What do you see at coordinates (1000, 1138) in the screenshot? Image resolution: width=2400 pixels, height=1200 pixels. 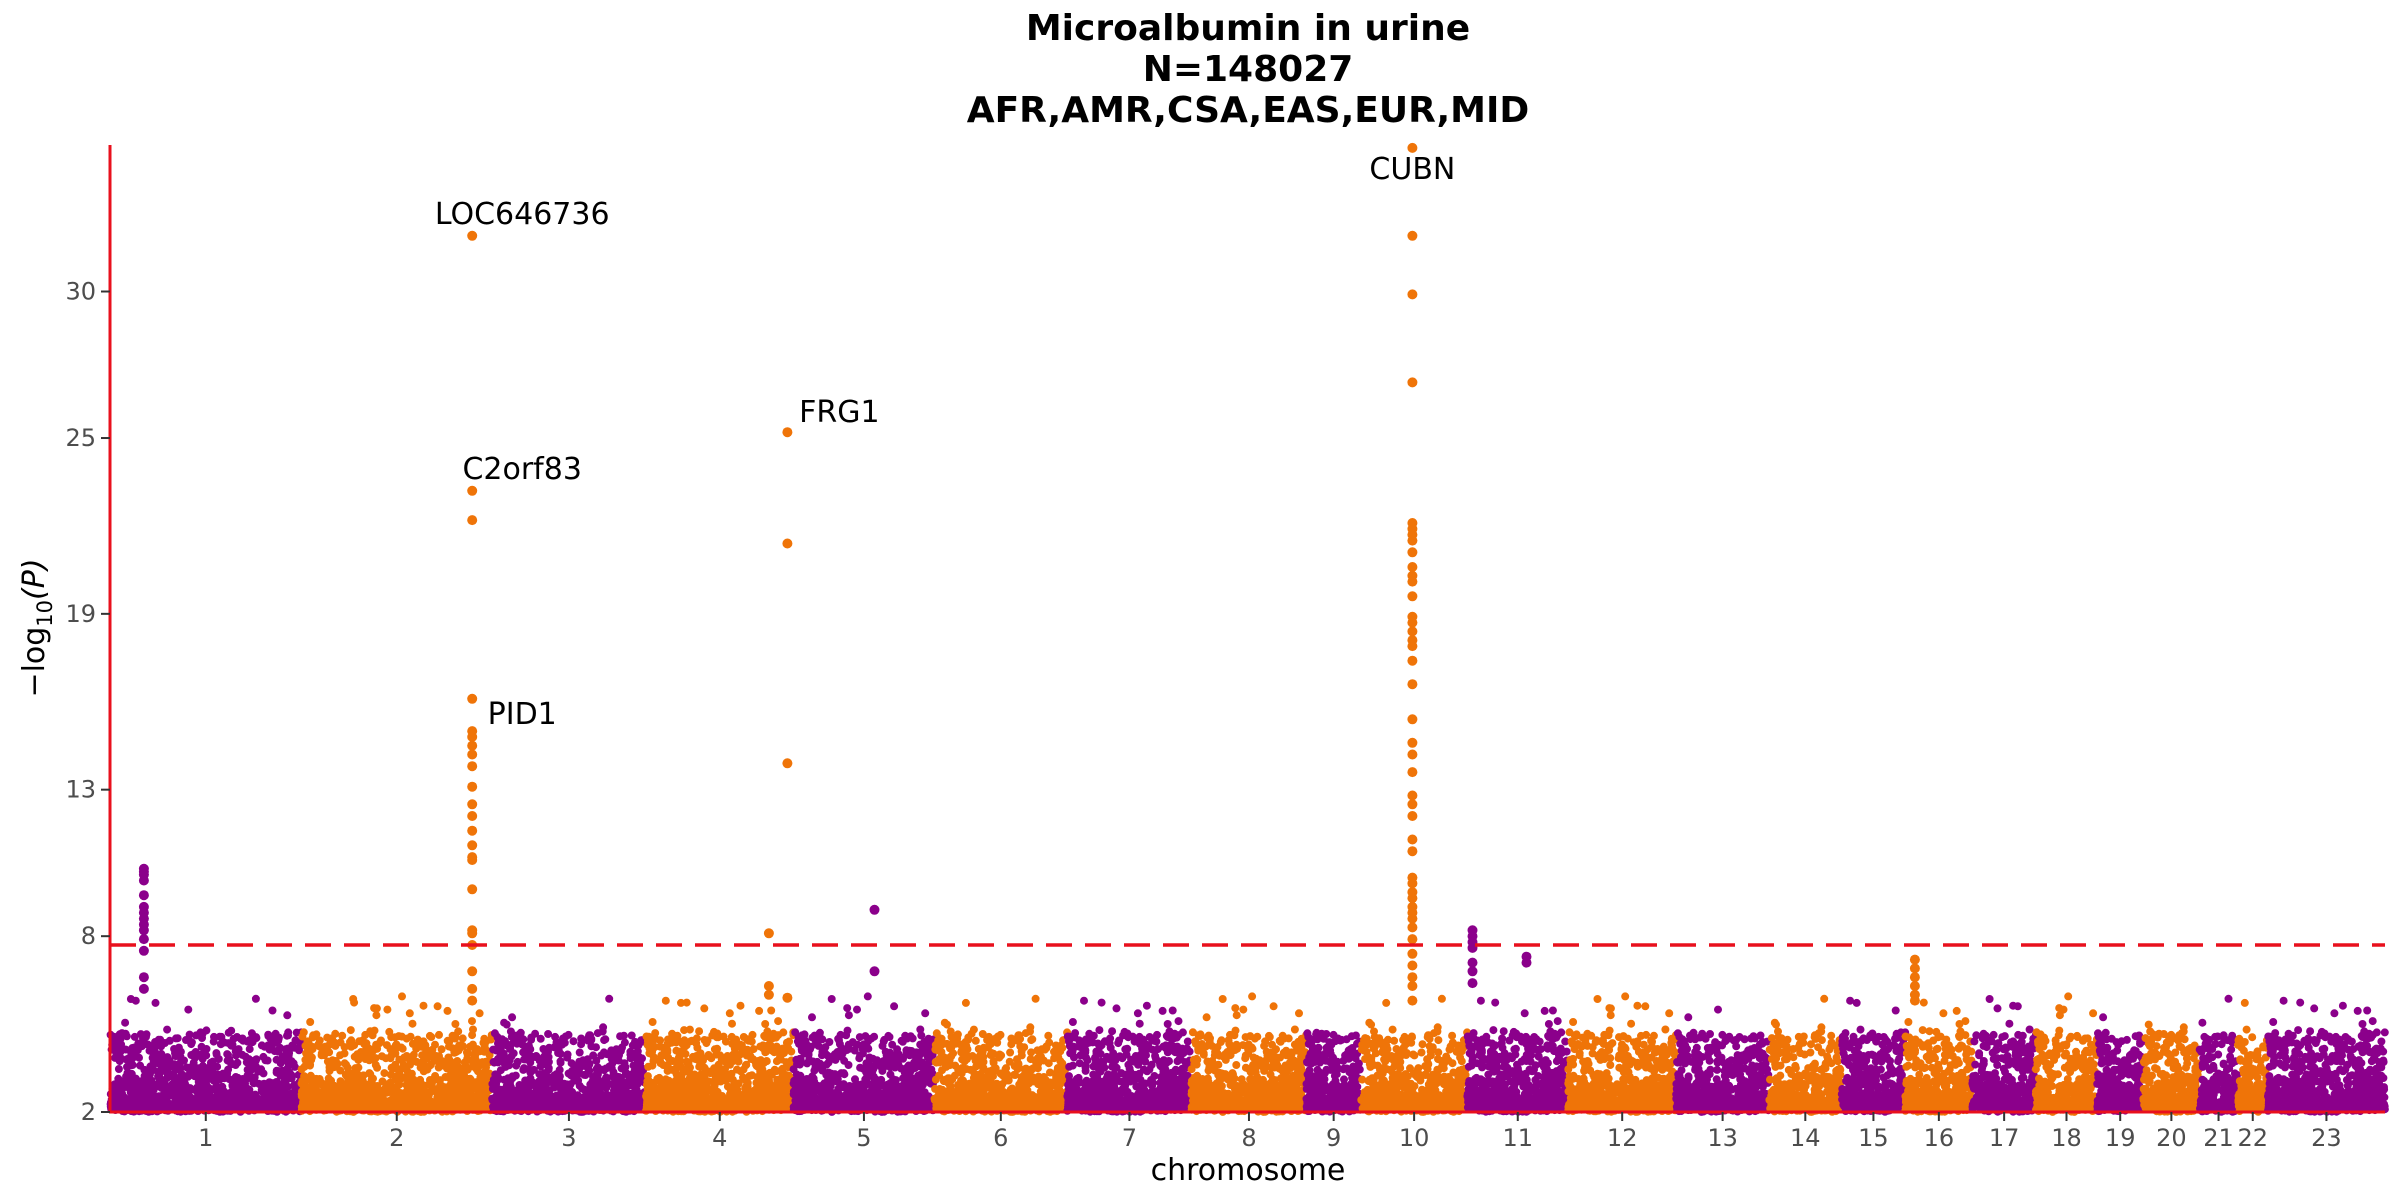 I see `x-tick-label: 6` at bounding box center [1000, 1138].